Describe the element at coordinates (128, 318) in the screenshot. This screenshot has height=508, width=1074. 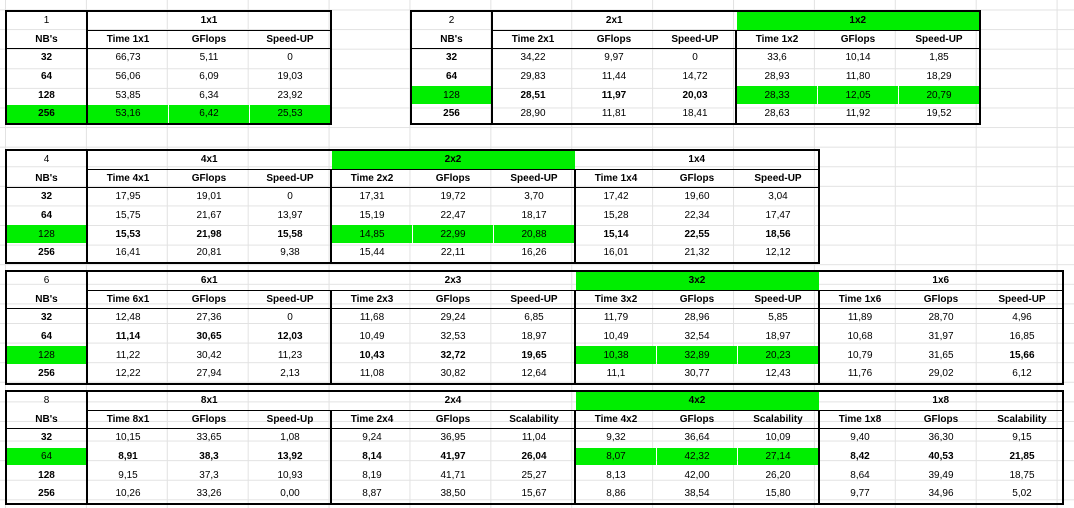
I see `cell-value: 12,48` at that location.